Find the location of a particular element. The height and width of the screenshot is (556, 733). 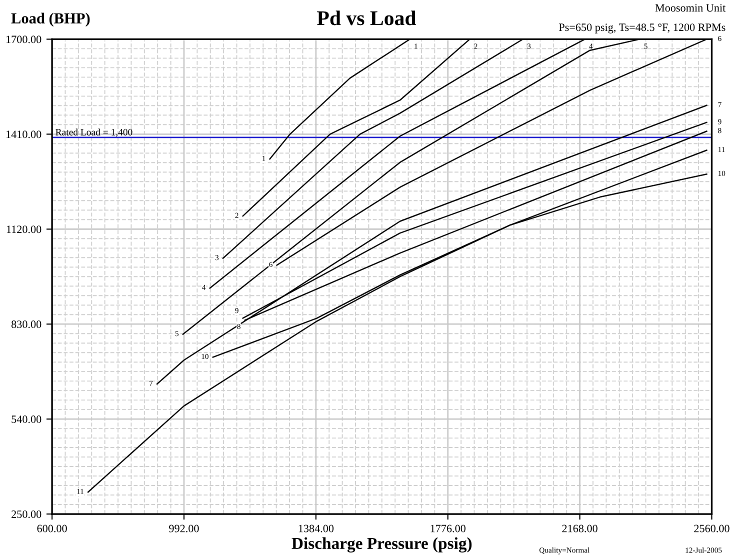

x-tick-label: 992.00 is located at coordinates (184, 528).